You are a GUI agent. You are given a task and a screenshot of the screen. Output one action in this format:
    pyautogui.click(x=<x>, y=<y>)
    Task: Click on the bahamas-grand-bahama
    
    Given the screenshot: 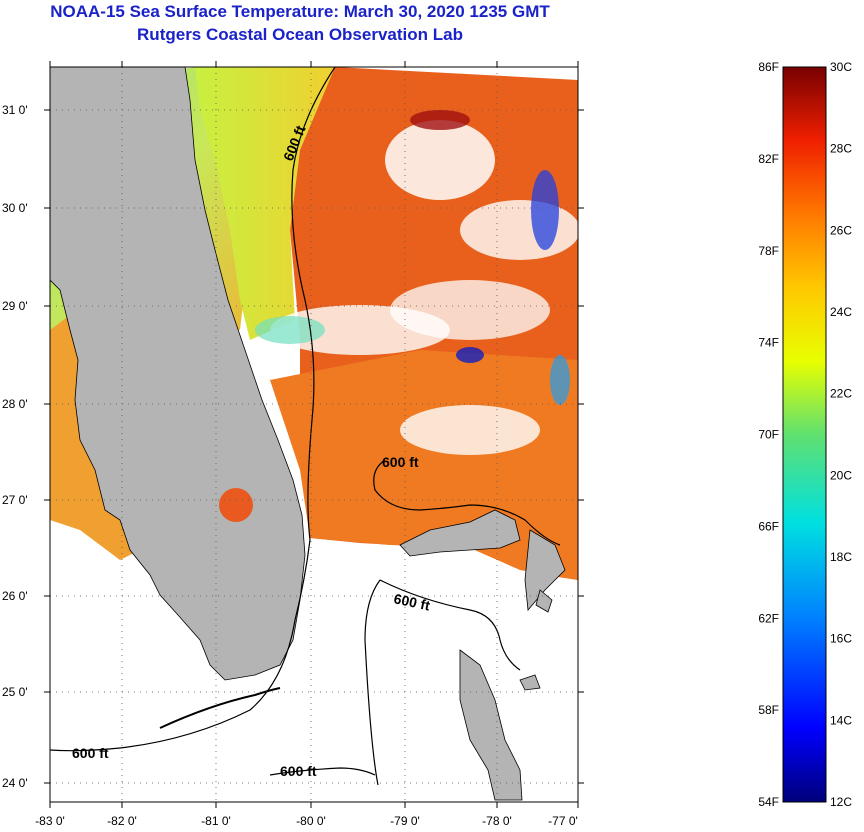 What is the action you would take?
    pyautogui.click(x=460, y=533)
    